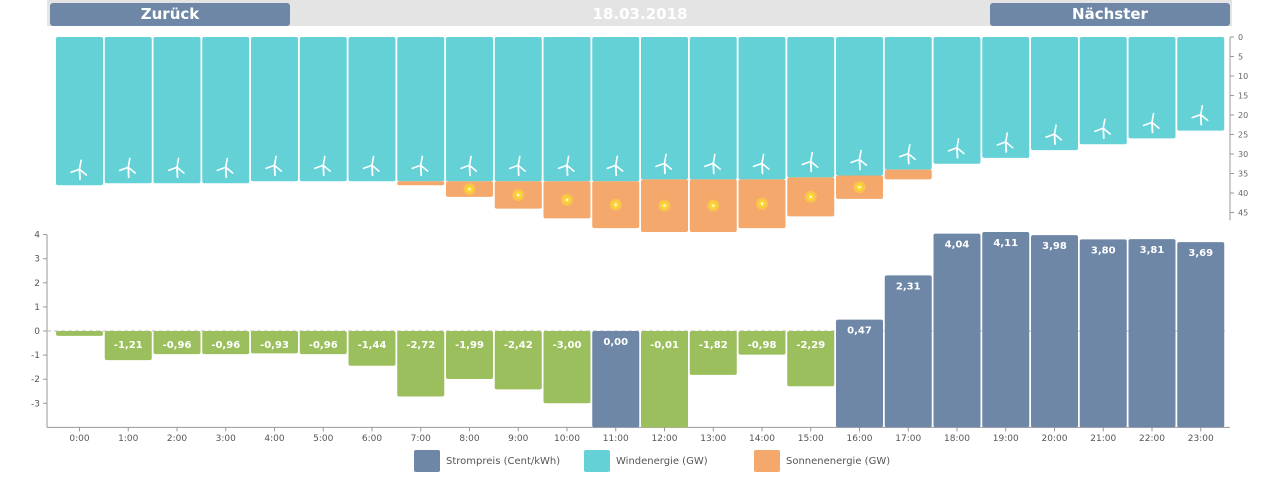 The width and height of the screenshot is (1280, 479). What do you see at coordinates (1240, 57) in the screenshot?
I see `generation-y-tick-label: 5` at bounding box center [1240, 57].